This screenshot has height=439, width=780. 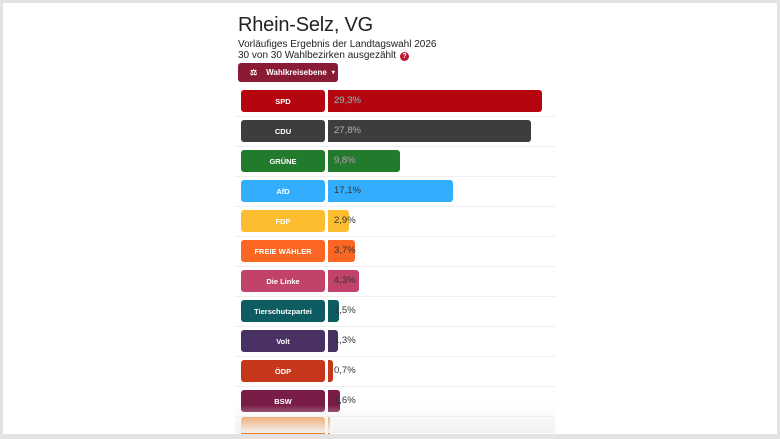 What do you see at coordinates (283, 341) in the screenshot?
I see `party-label: Volt` at bounding box center [283, 341].